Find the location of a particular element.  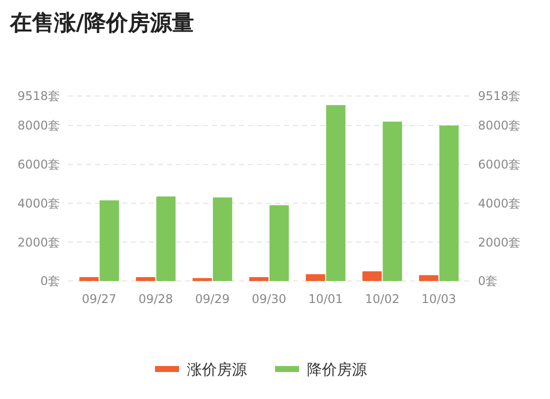

y2-tick-label: 8000套 is located at coordinates (499, 125).